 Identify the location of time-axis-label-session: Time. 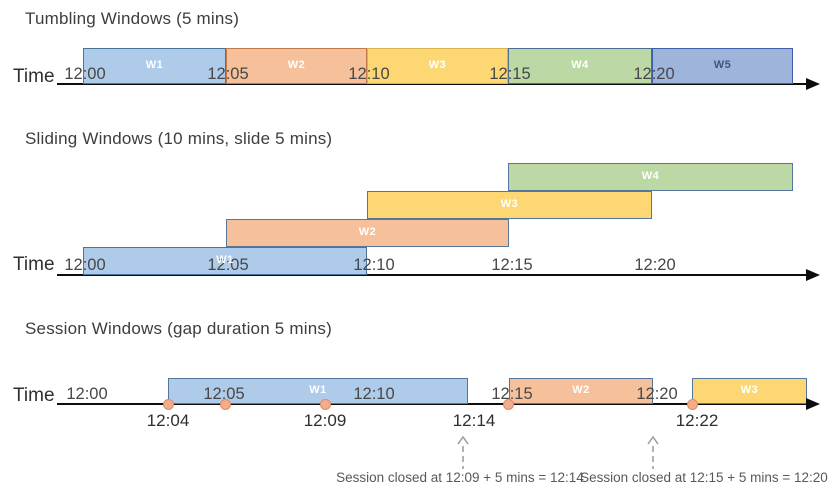
(34, 395).